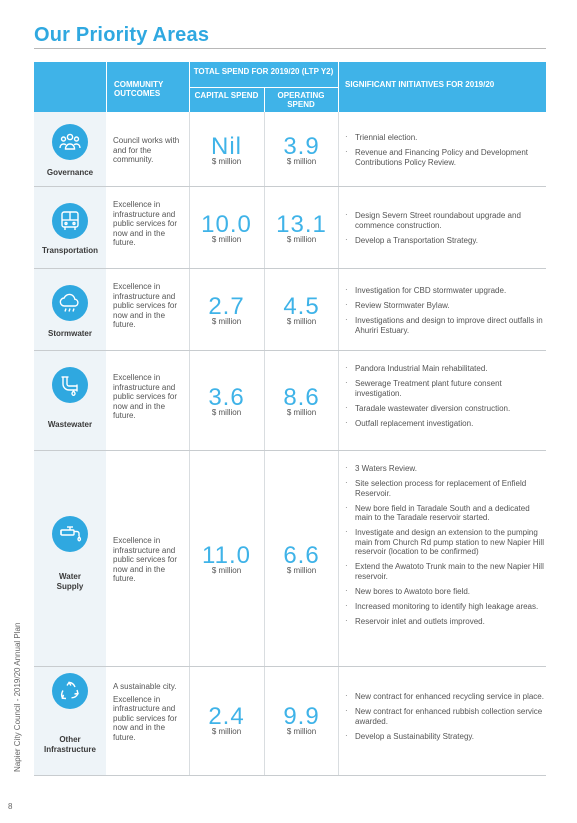  I want to click on area-name-governance: Governance, so click(70, 172).